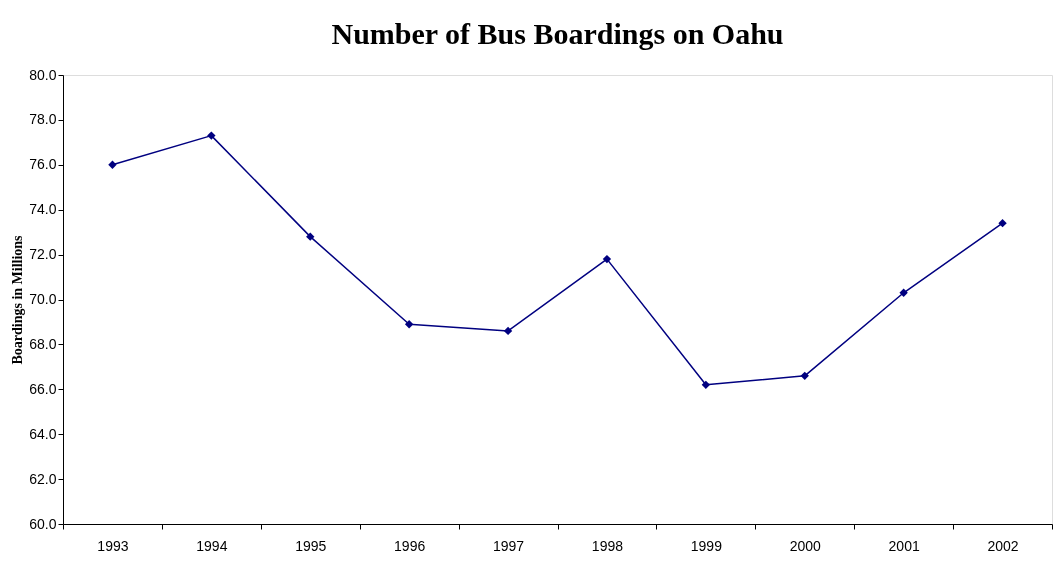  What do you see at coordinates (43, 299) in the screenshot?
I see `y-tick-label: 70.0` at bounding box center [43, 299].